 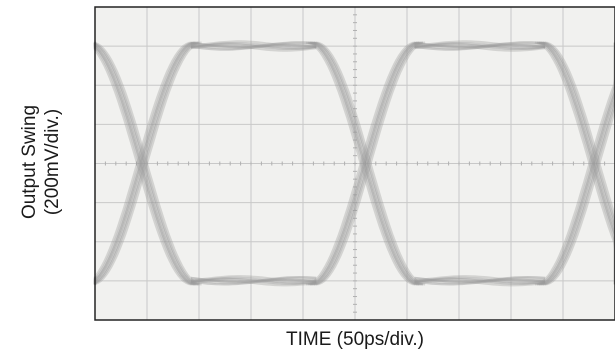 I want to click on y-axis-label: Output Swing (200mV/div.), so click(x=41, y=162).